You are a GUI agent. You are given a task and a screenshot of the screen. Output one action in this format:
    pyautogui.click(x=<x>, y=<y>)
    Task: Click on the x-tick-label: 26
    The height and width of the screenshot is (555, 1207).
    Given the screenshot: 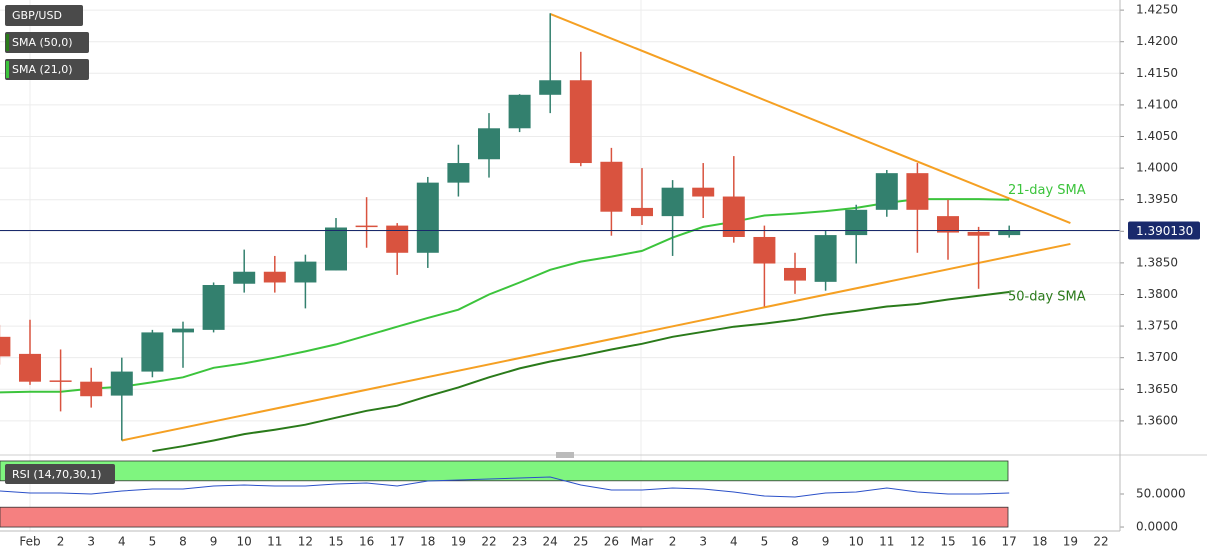 What is the action you would take?
    pyautogui.click(x=611, y=542)
    